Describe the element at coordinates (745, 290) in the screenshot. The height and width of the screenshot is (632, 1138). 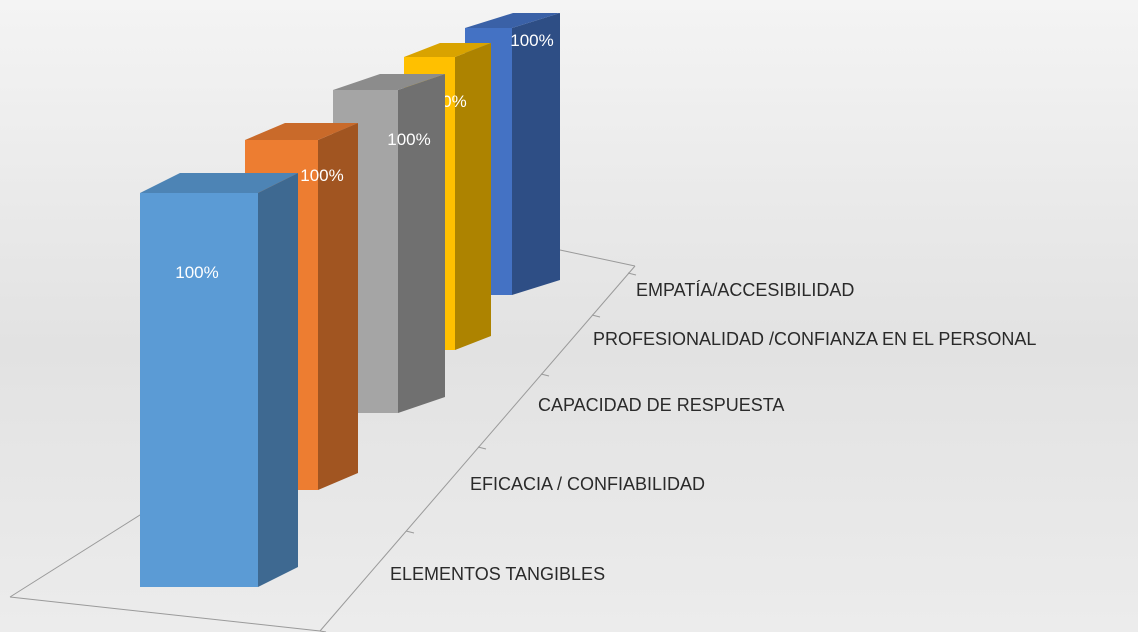
I see `category-label: EMPATÍA/ACCESIBILIDAD` at that location.